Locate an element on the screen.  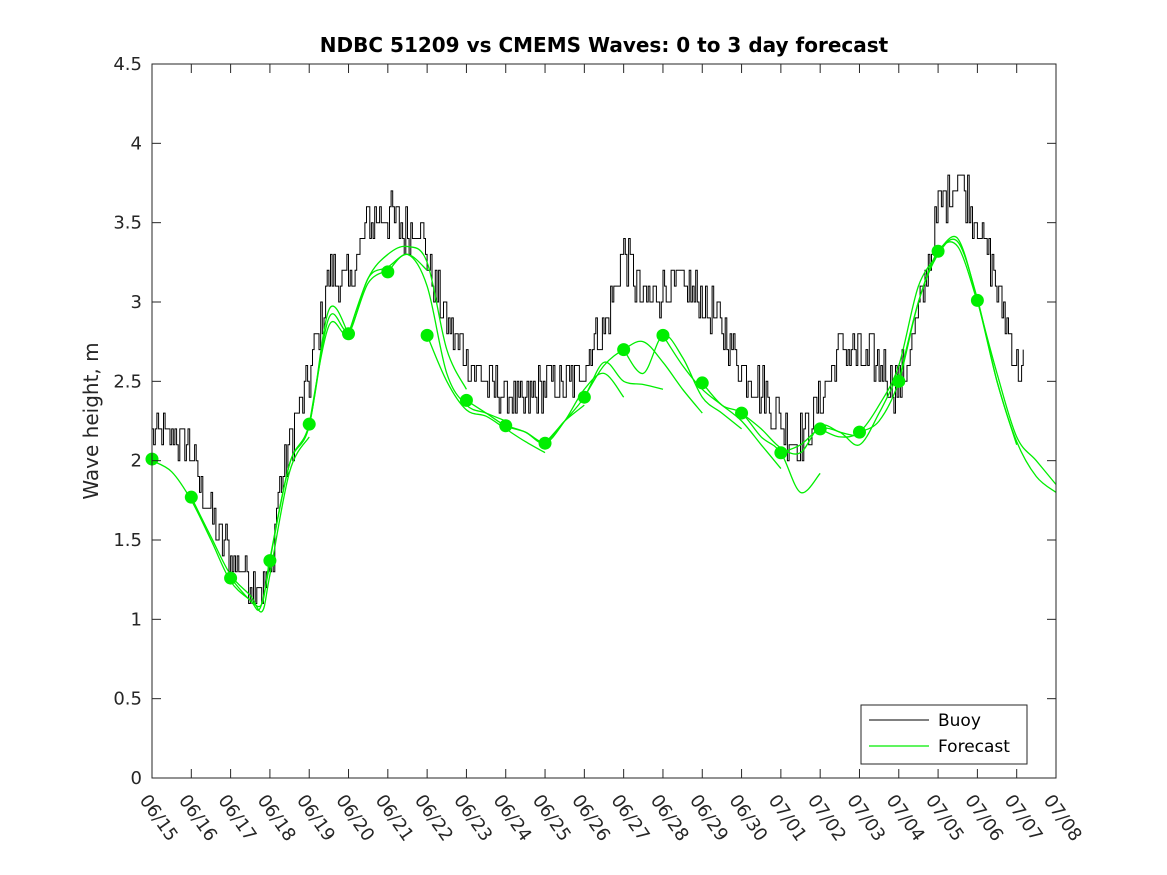
y-tick-label: 0 is located at coordinates (136, 778).